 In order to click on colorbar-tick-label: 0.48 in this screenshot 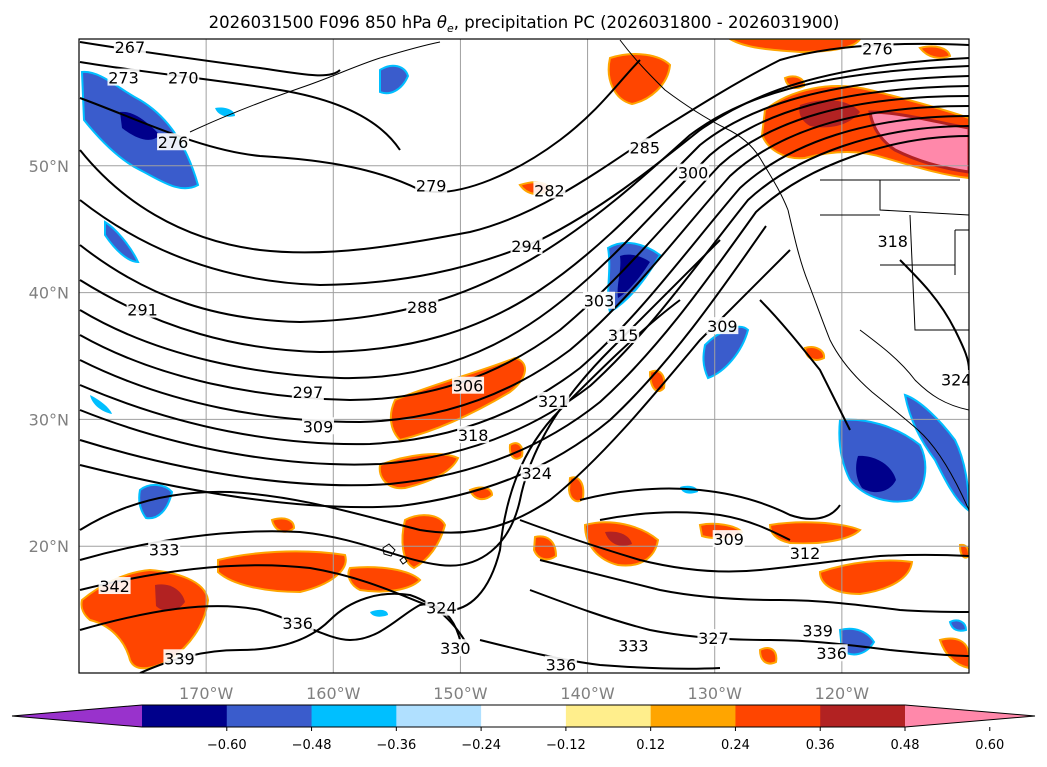, I will do `click(905, 745)`.